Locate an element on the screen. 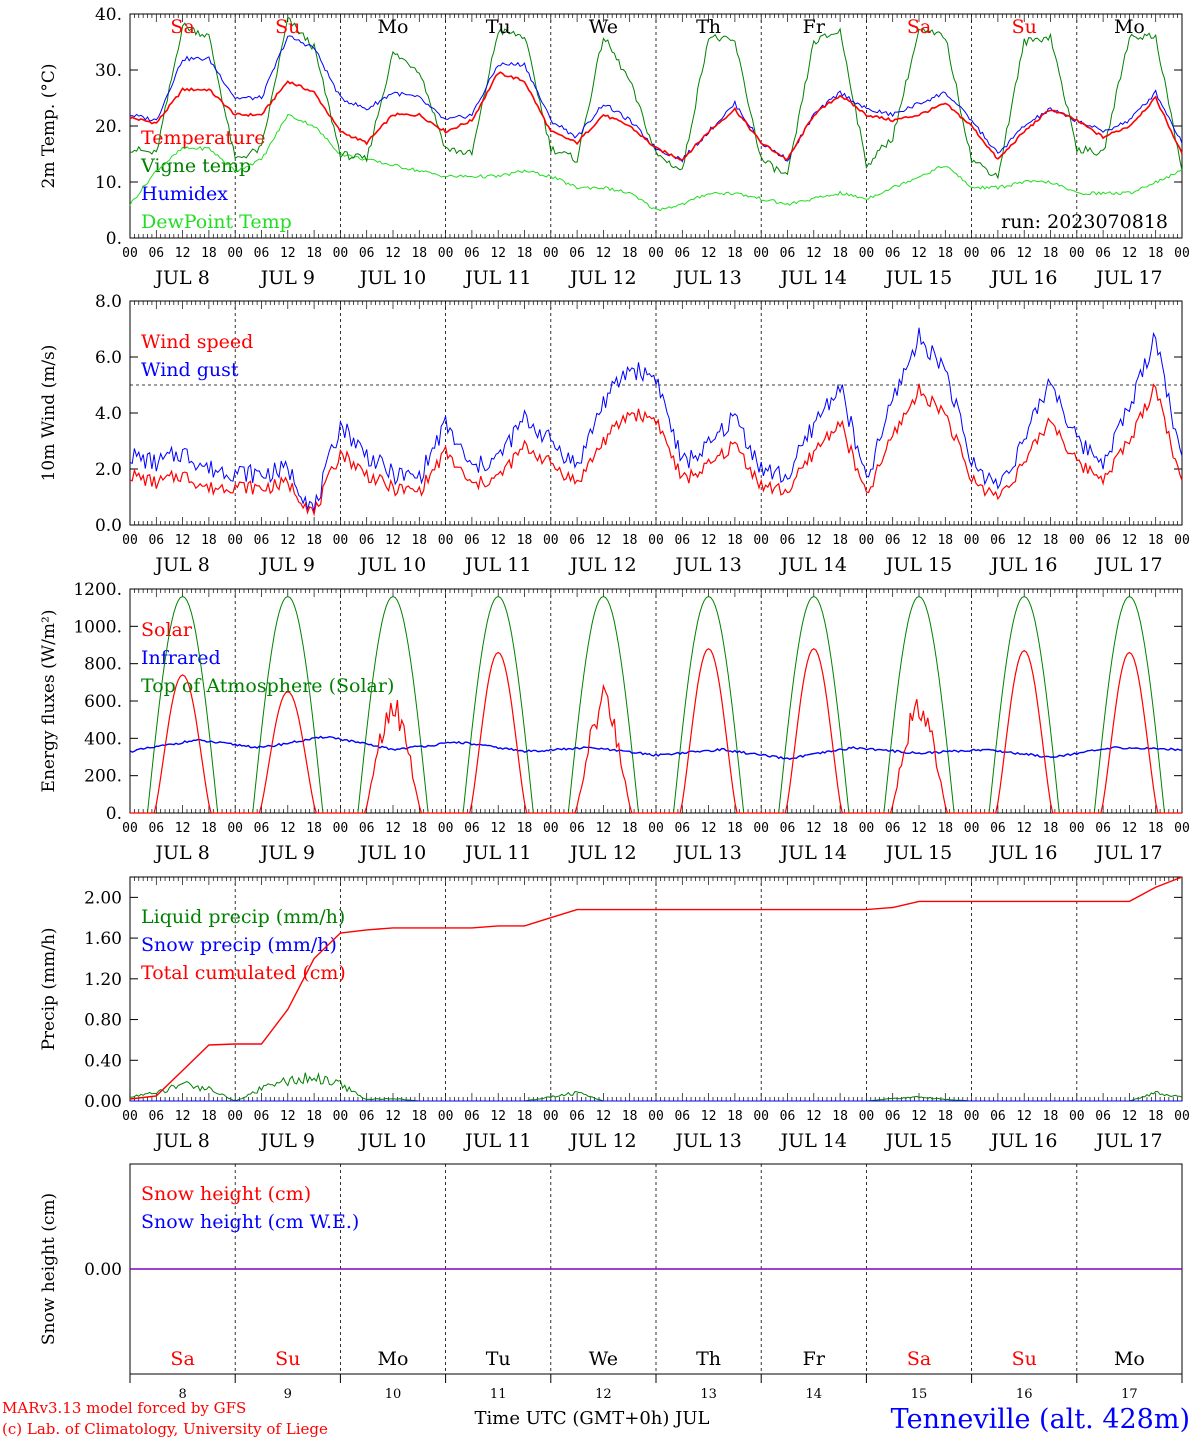 The width and height of the screenshot is (1194, 1440). vigne-temp-line is located at coordinates (656, 98).